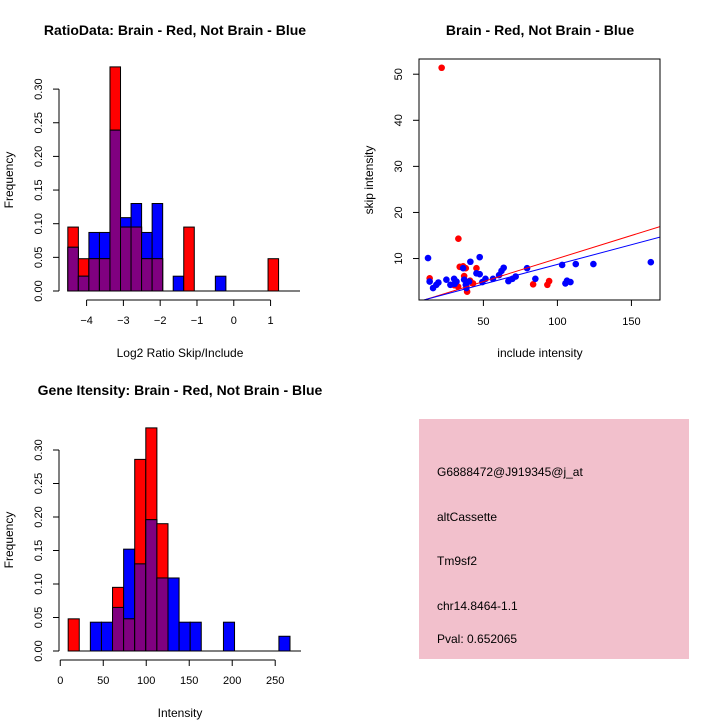  I want to click on fit-line-not-brain, so click(540, 268).